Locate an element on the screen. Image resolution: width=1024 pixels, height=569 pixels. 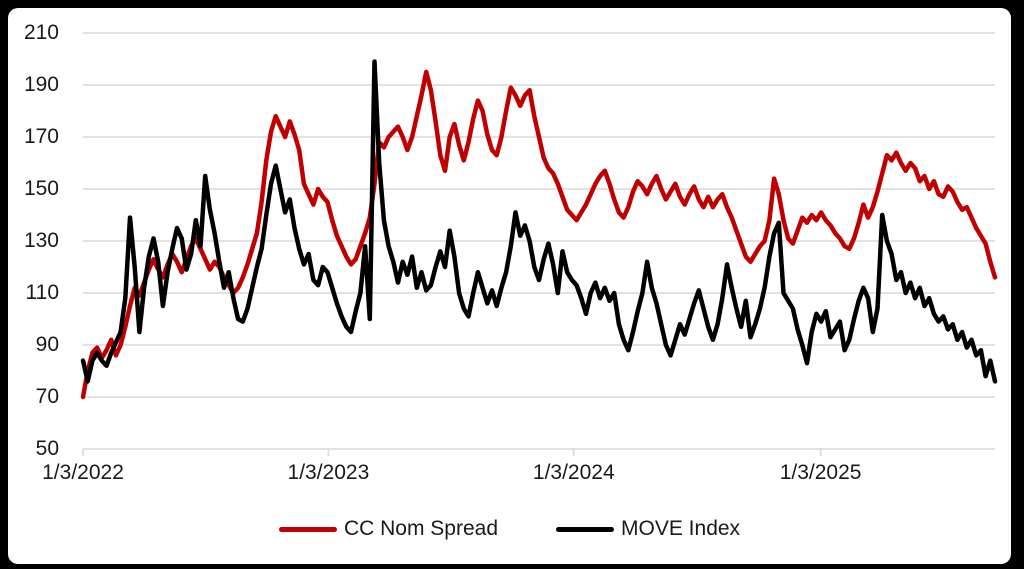
y-axis-tick-label: 150 is located at coordinates (41, 188).